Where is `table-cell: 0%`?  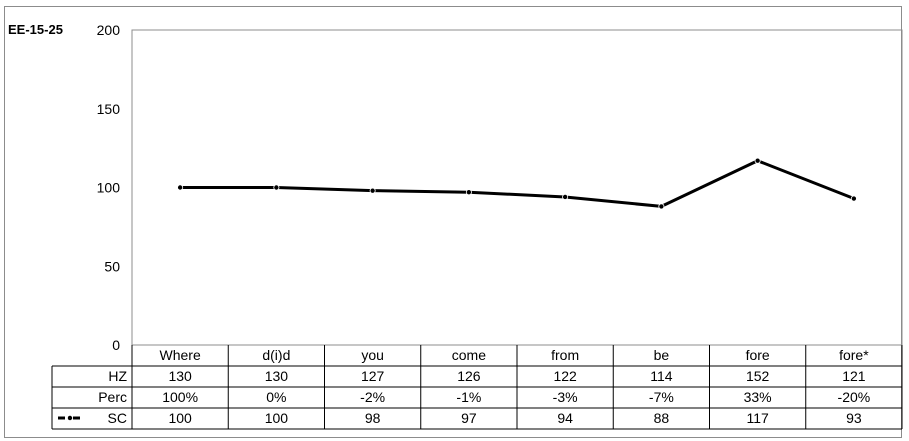
table-cell: 0% is located at coordinates (276, 397).